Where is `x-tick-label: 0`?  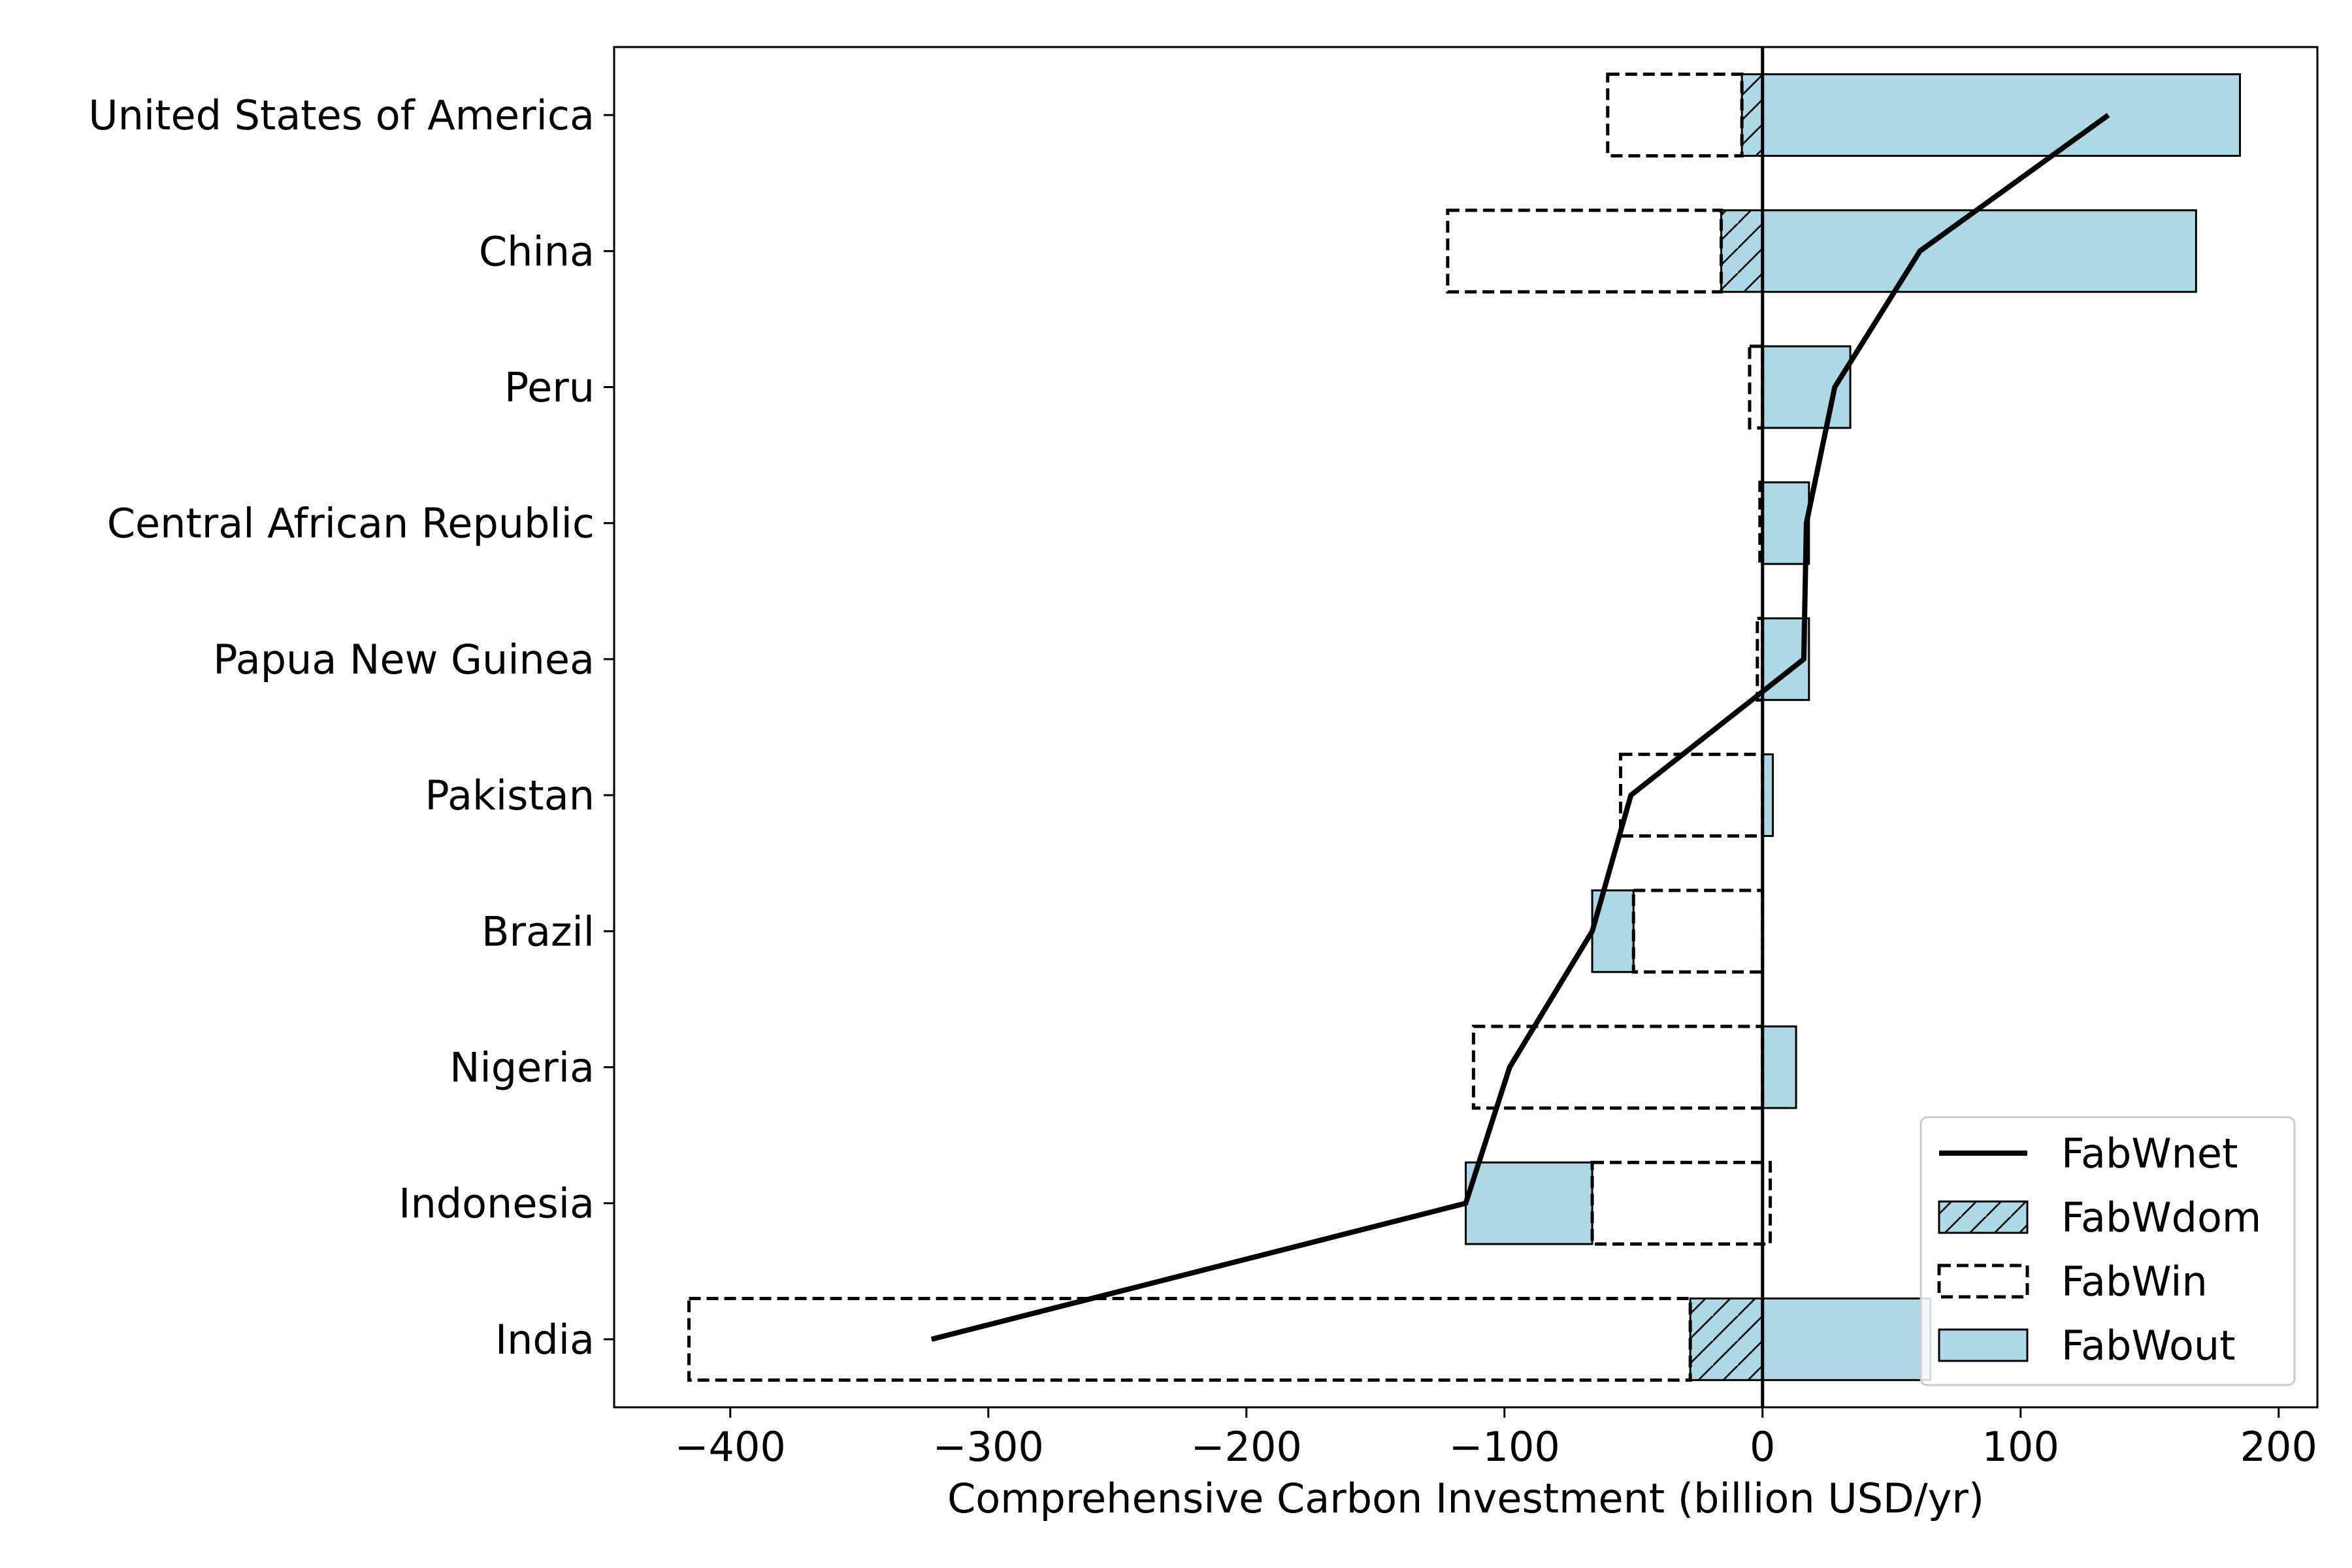
x-tick-label: 0 is located at coordinates (1762, 1447).